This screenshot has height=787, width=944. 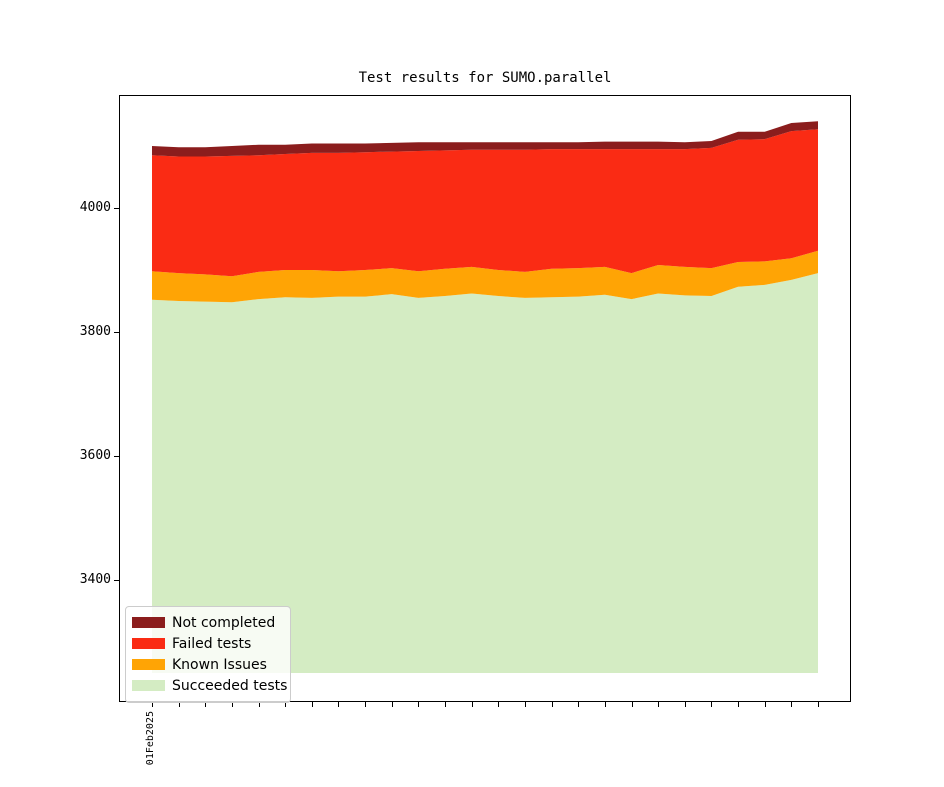 What do you see at coordinates (95, 455) in the screenshot?
I see `y-tick-label-3600: 3600` at bounding box center [95, 455].